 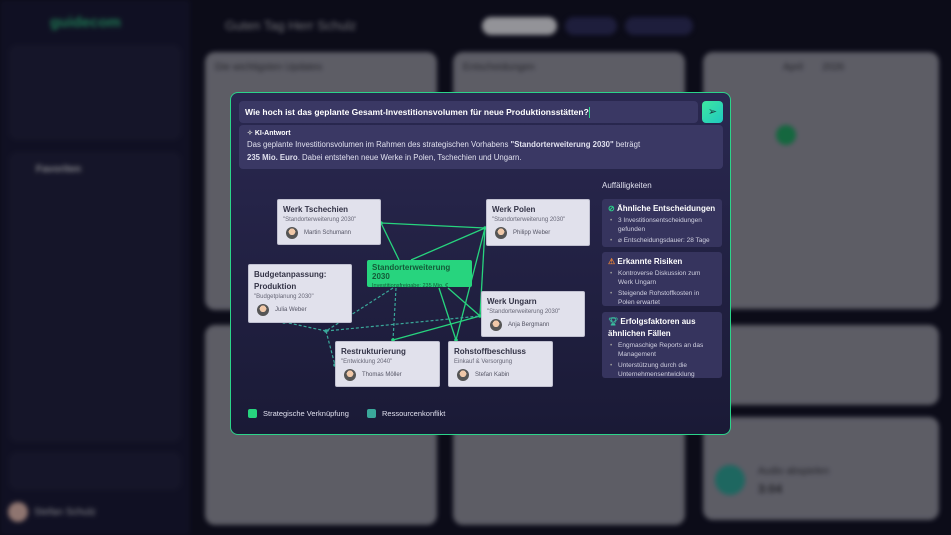 What do you see at coordinates (291, 25) in the screenshot?
I see `greeting: Guten Tag Herr Schulz` at bounding box center [291, 25].